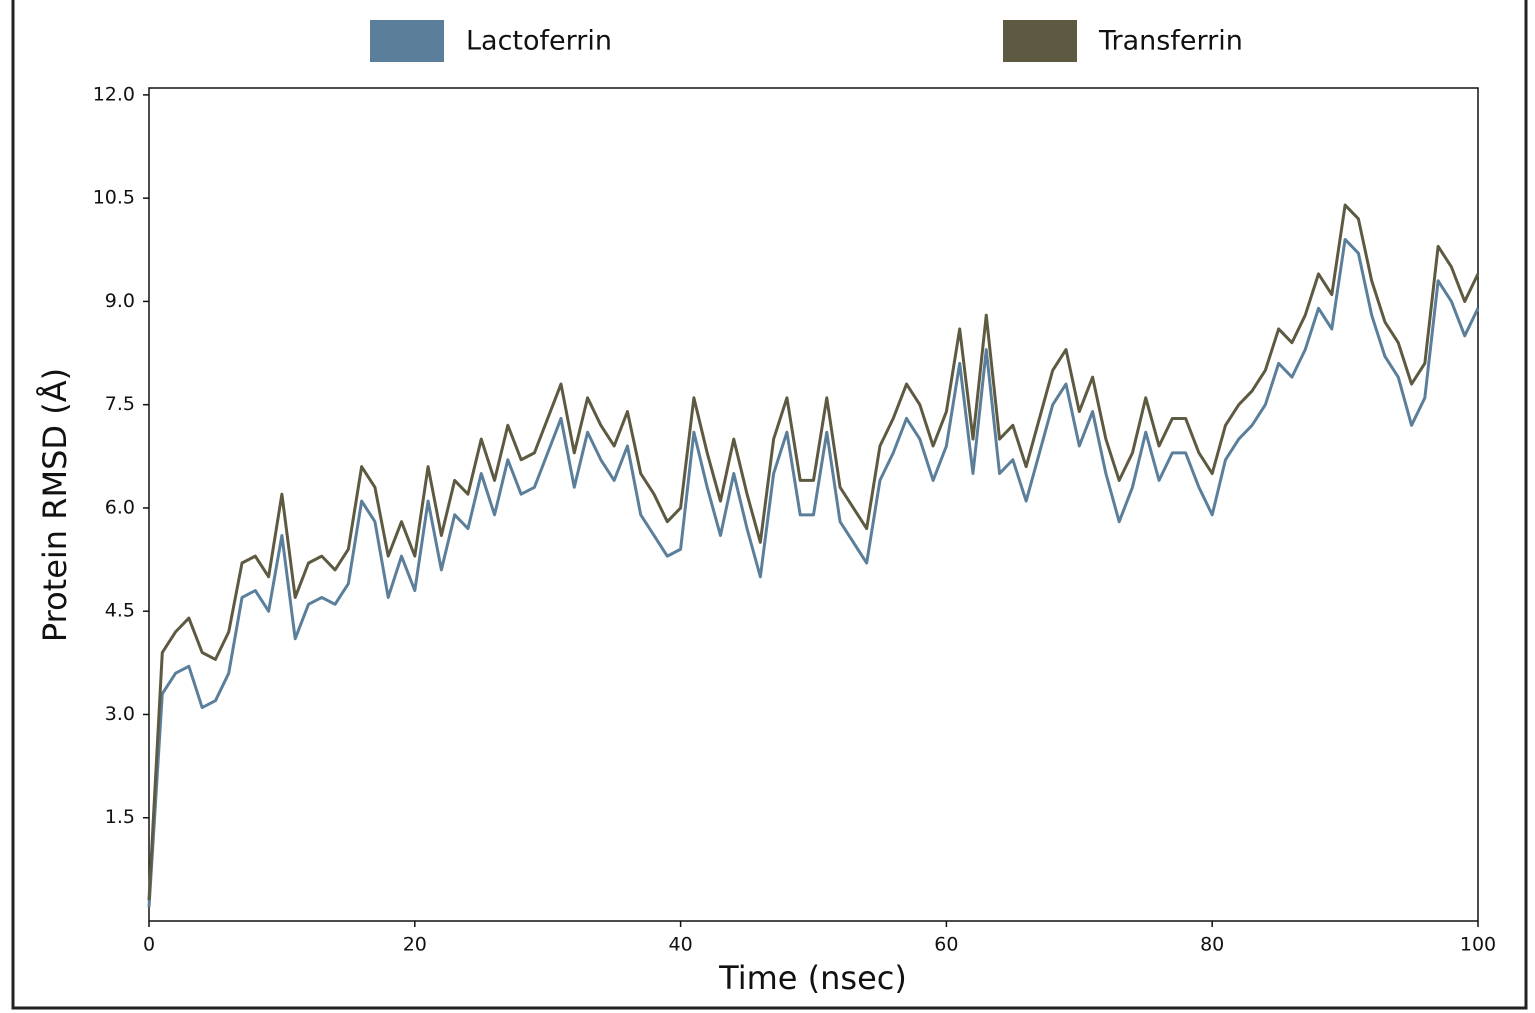 This screenshot has height=1013, width=1535. I want to click on y-tick-label: 12.0, so click(114, 94).